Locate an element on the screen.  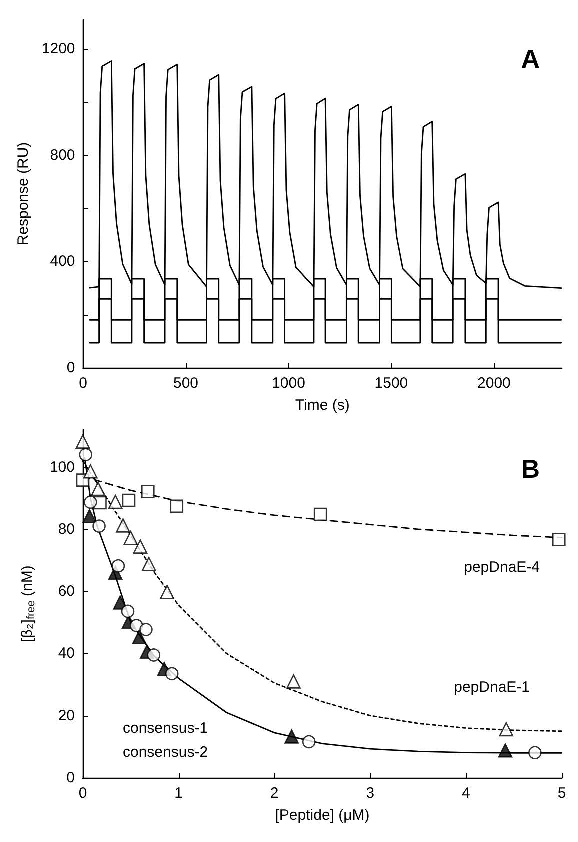
annotation: B is located at coordinates (530, 469).